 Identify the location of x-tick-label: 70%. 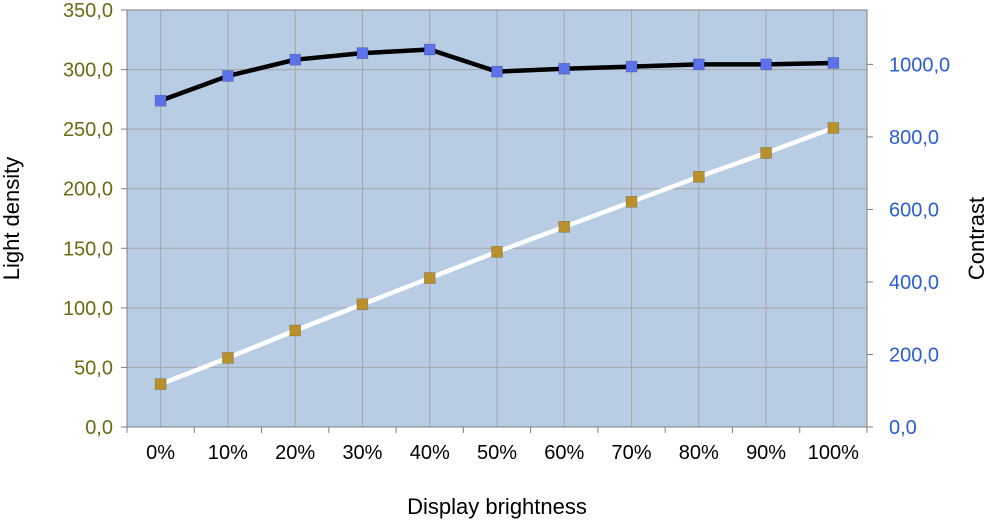
(632, 453).